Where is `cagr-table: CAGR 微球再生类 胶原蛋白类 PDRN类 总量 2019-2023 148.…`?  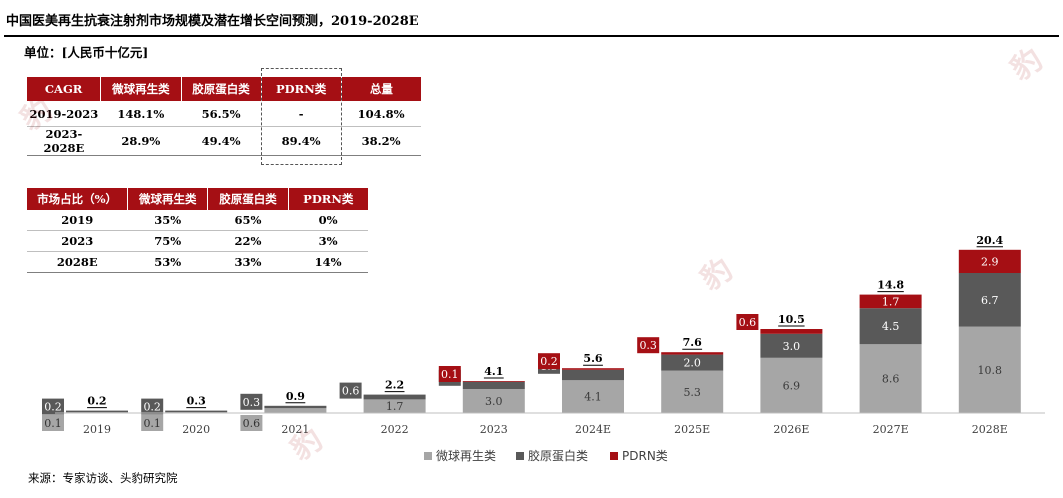
cagr-table: CAGR 微球再生类 胶原蛋白类 PDRN类 总量 2019-2023 148.… is located at coordinates (224, 116).